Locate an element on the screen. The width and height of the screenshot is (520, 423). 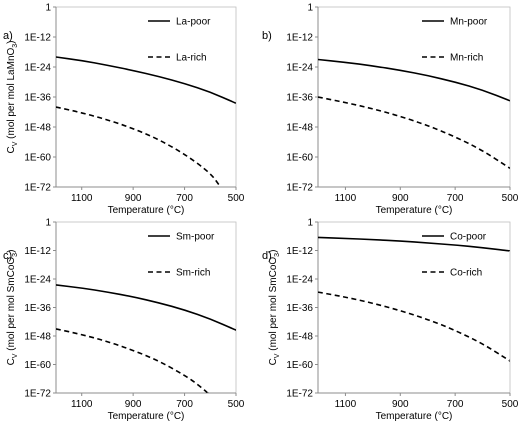
legend-label: Sm-rich is located at coordinates (193, 273).